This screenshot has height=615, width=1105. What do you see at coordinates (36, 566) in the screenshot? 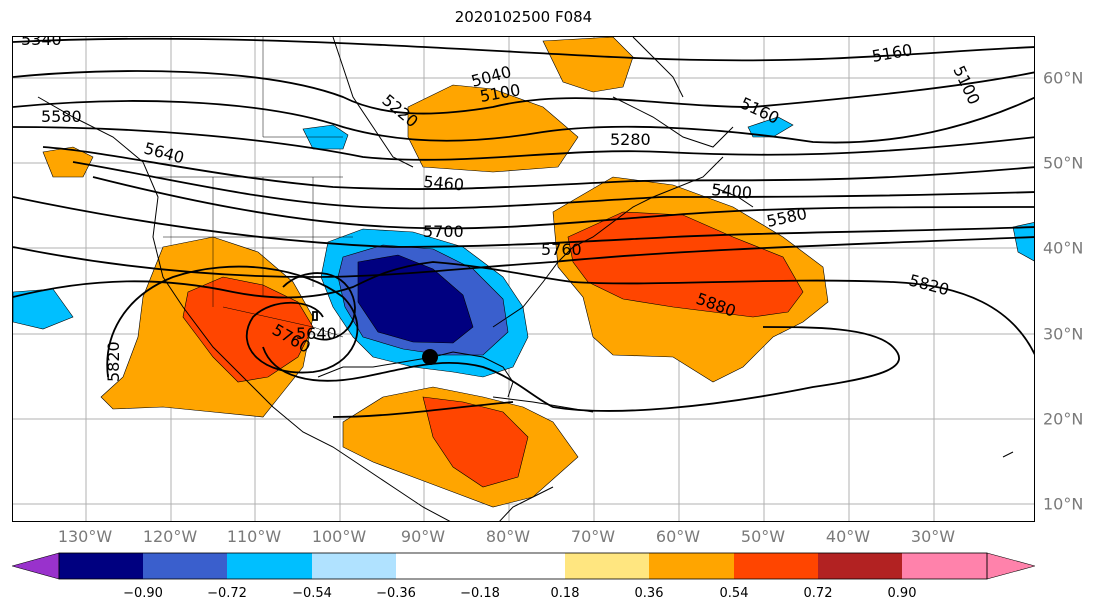
I see `colorbar-extend-low` at bounding box center [36, 566].